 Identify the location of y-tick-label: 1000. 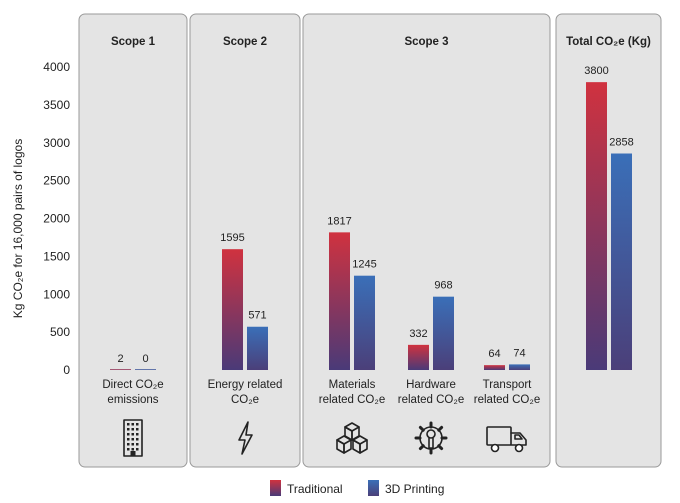
(56, 294).